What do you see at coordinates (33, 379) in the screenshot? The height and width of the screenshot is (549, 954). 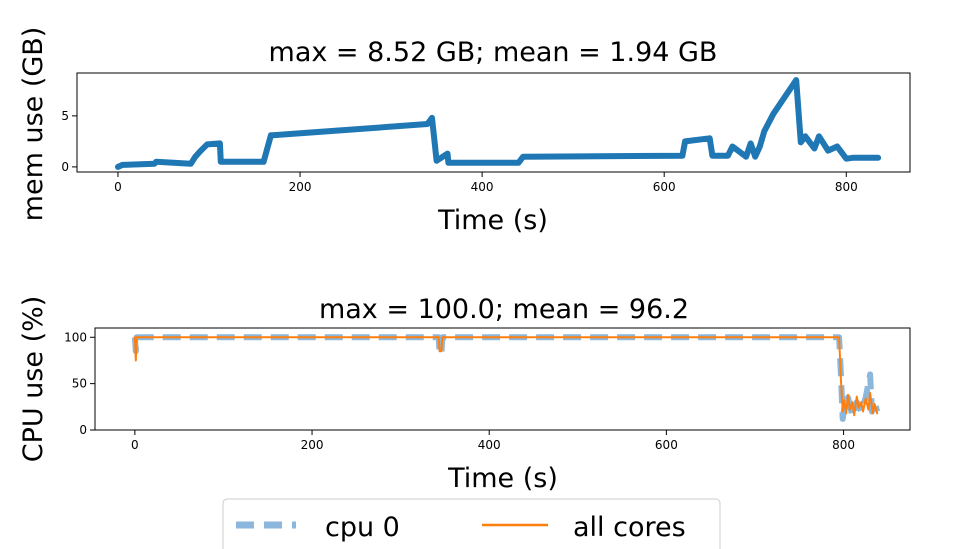 I see `cpu-y-axis-label: CPU use (%)` at bounding box center [33, 379].